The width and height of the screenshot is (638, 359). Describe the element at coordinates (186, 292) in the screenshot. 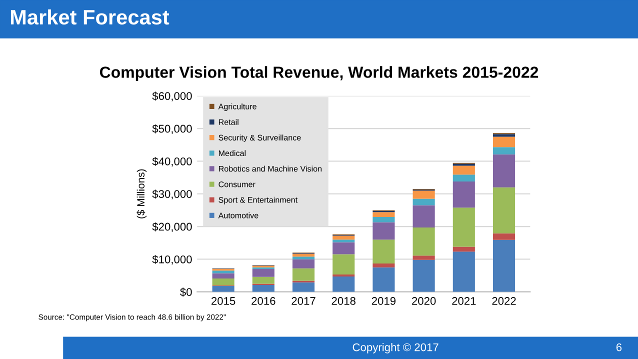

I see `y-tick-label: $0` at that location.